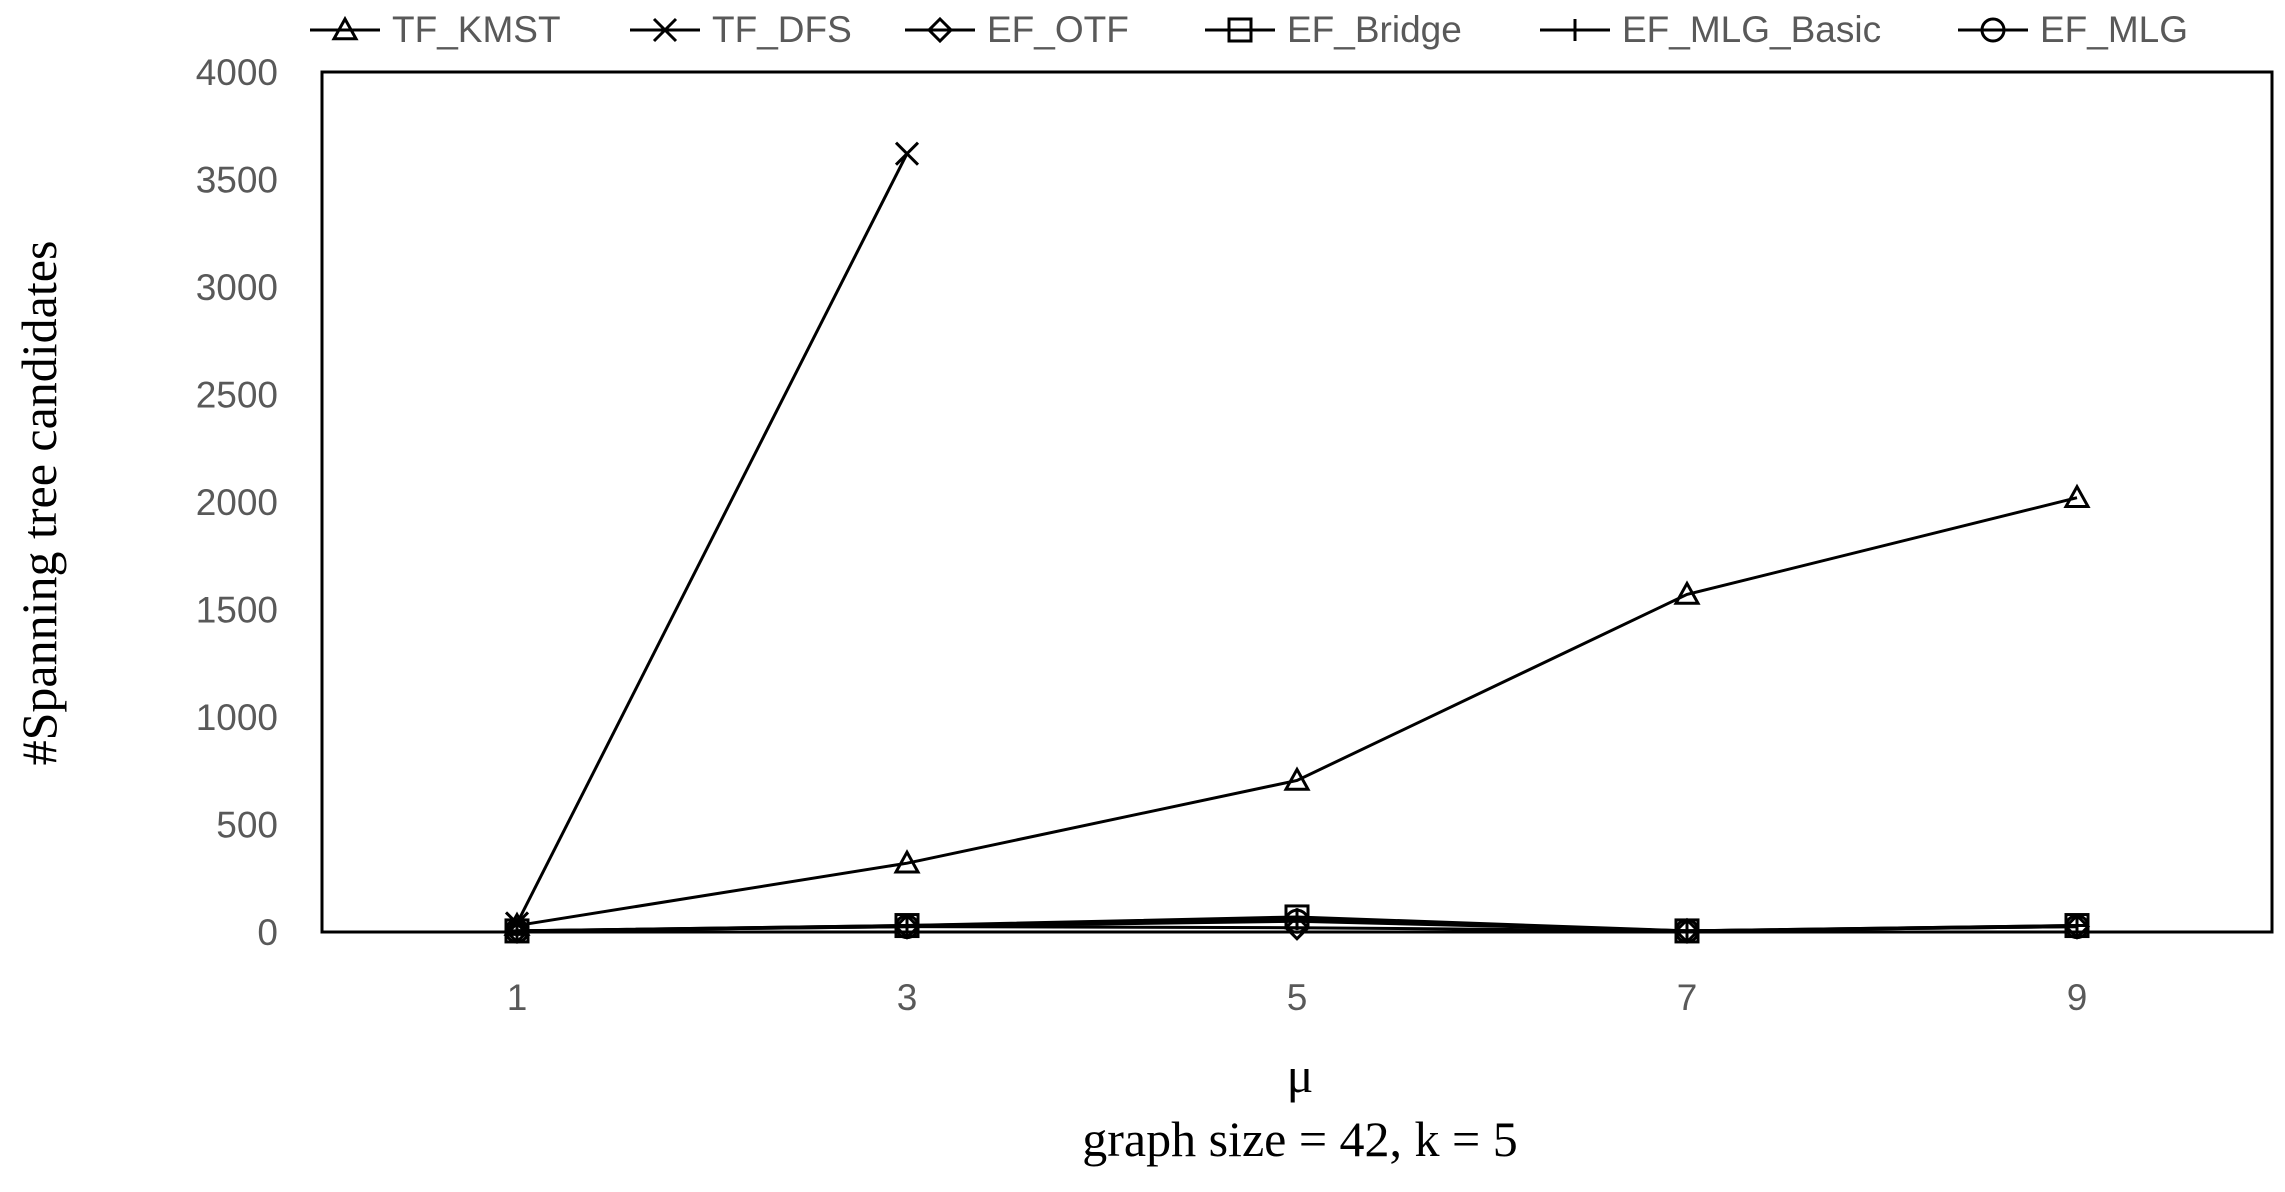  I want to click on legend-label: EF_OTF, so click(1058, 29).